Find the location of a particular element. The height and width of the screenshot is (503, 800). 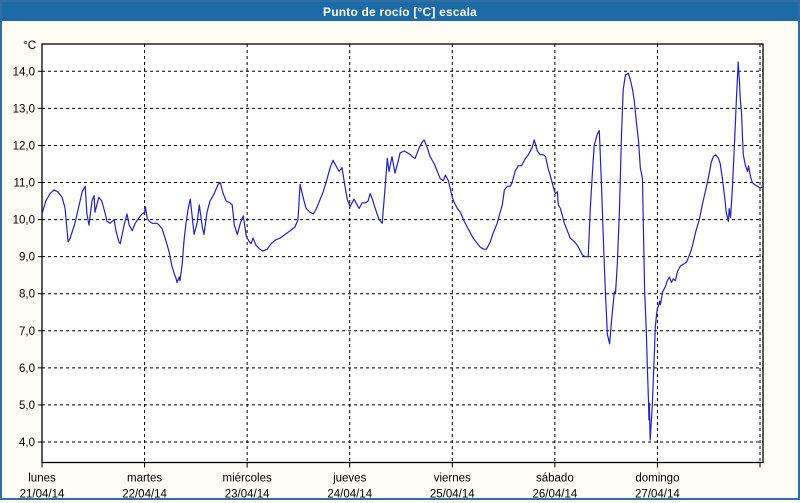

x-day-name-label: domingo is located at coordinates (657, 479).